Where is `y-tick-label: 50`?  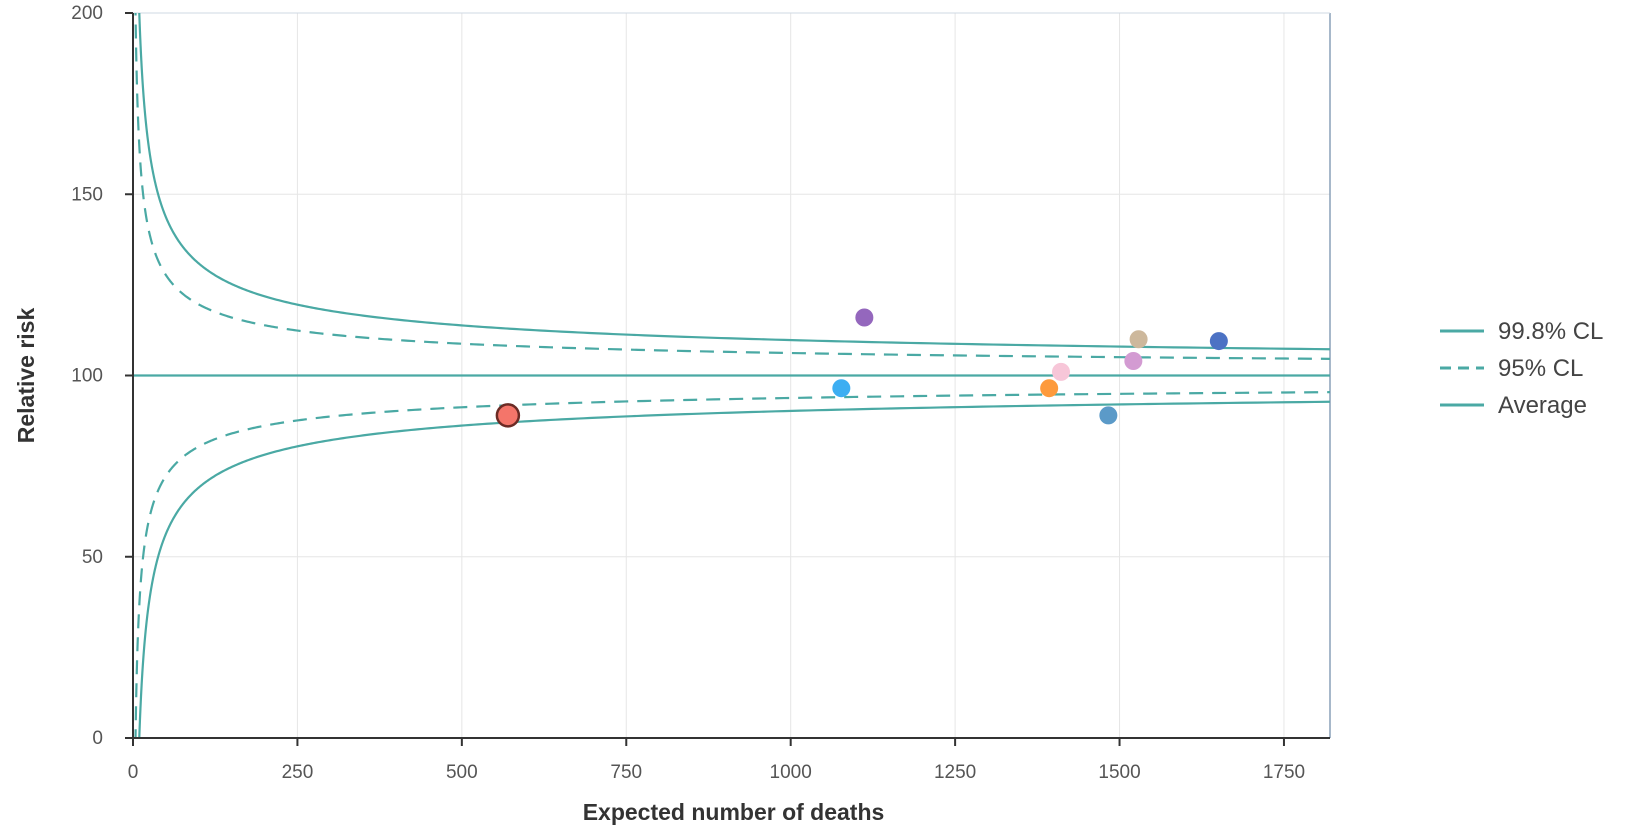 y-tick-label: 50 is located at coordinates (92, 557).